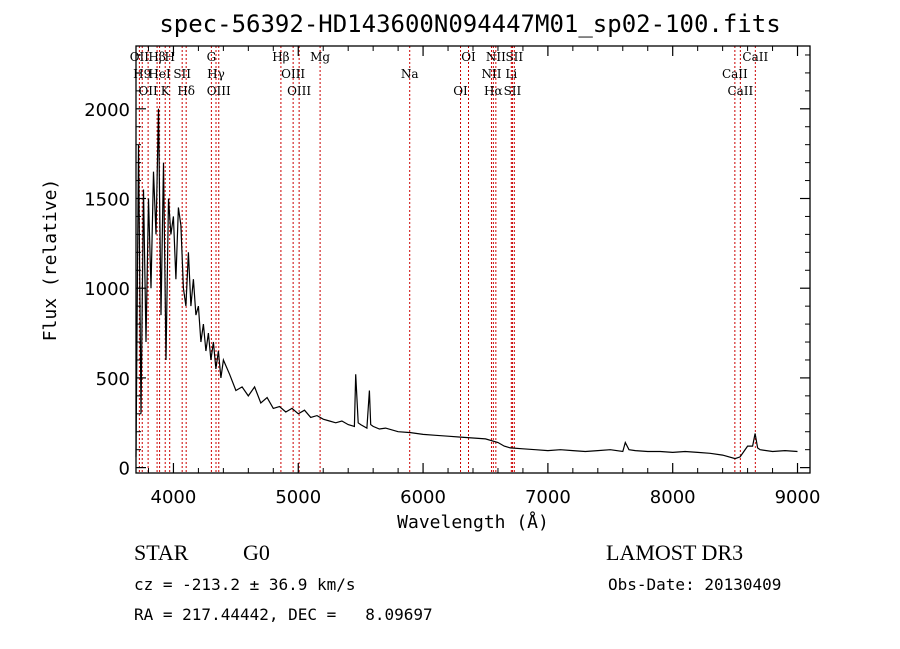 The image size is (900, 649). I want to click on survey-name: LAMOST DR3, so click(674, 552).